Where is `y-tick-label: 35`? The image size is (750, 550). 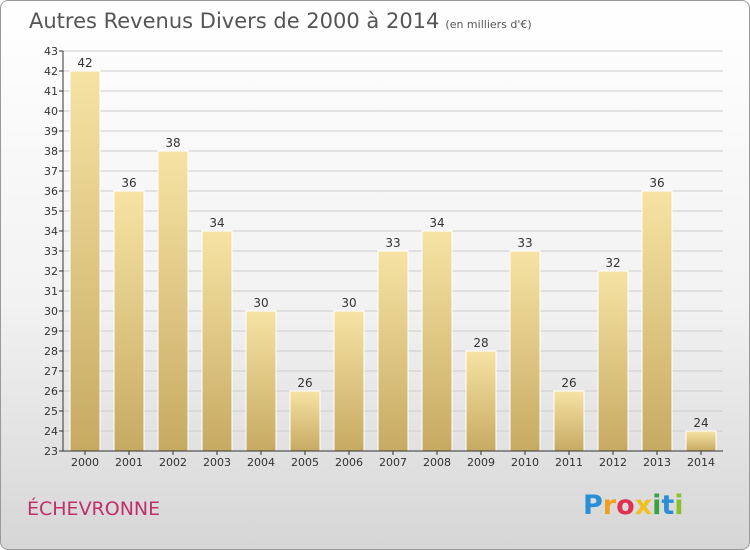
y-tick-label: 35 is located at coordinates (51, 211).